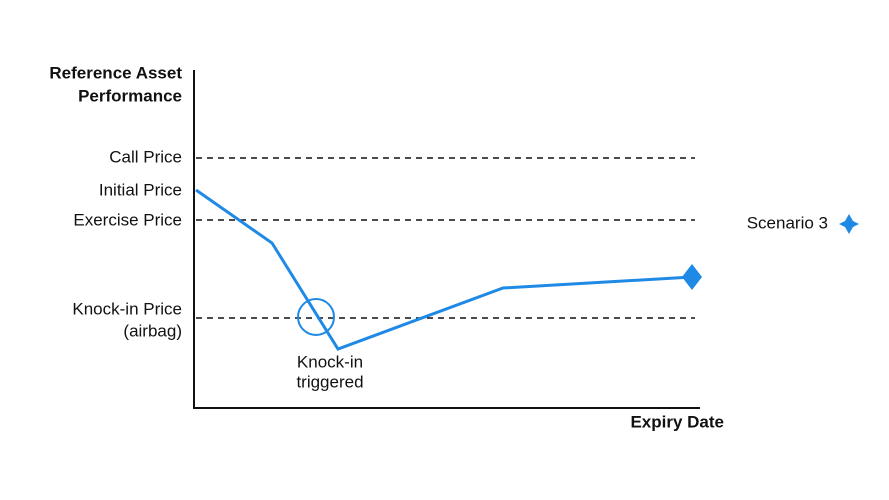  What do you see at coordinates (692, 277) in the screenshot?
I see `end-marker` at bounding box center [692, 277].